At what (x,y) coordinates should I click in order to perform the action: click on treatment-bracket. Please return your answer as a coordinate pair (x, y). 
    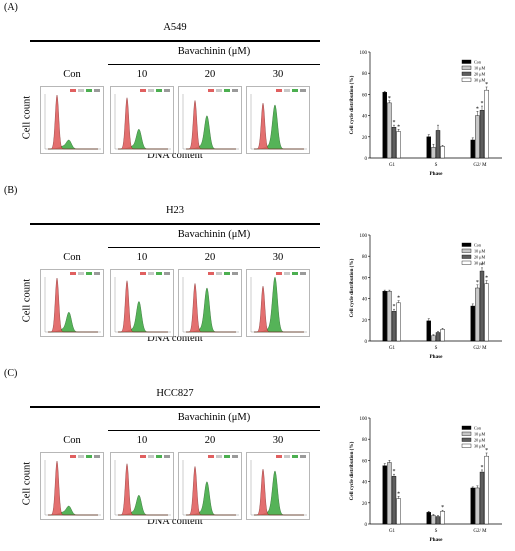
    Looking at the image, I should click on (214, 65).